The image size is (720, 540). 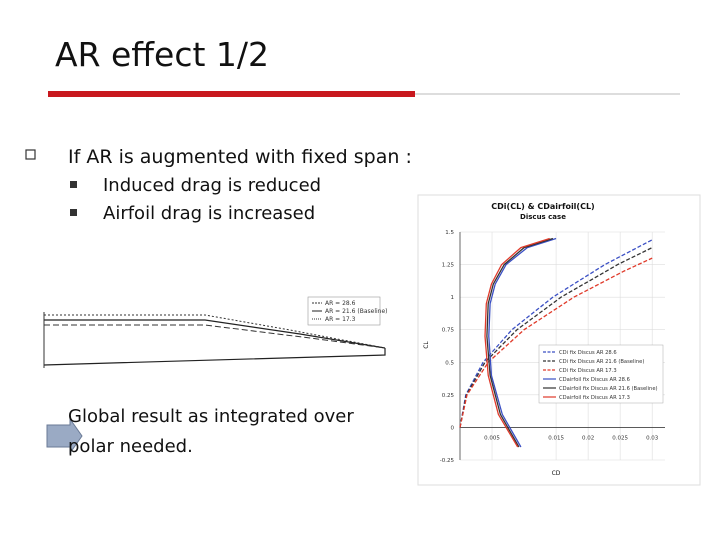 I want to click on legend-label: CDairfoil fix Discus AR 21.6 (Baseline), so click(x=608, y=389).